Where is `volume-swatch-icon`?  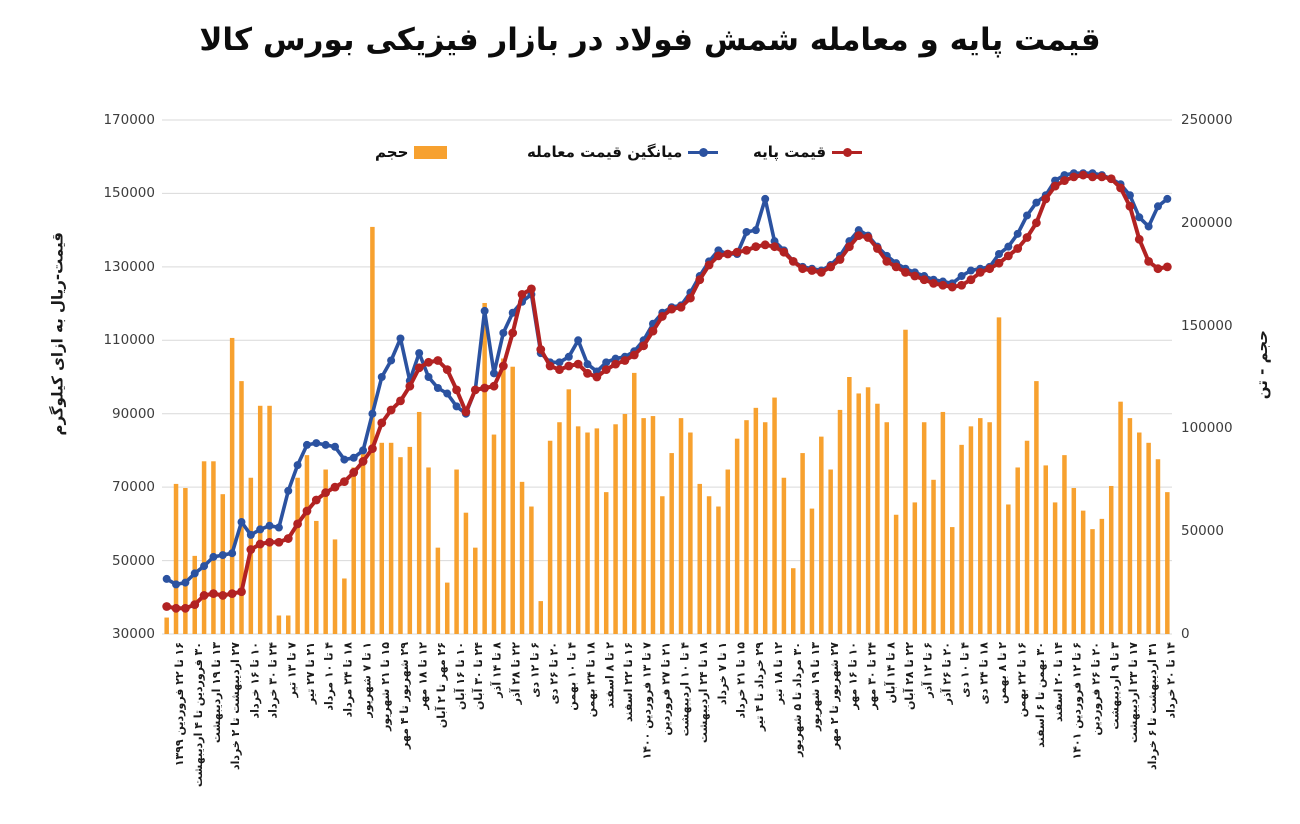
volume-swatch-icon is located at coordinates (431, 152).